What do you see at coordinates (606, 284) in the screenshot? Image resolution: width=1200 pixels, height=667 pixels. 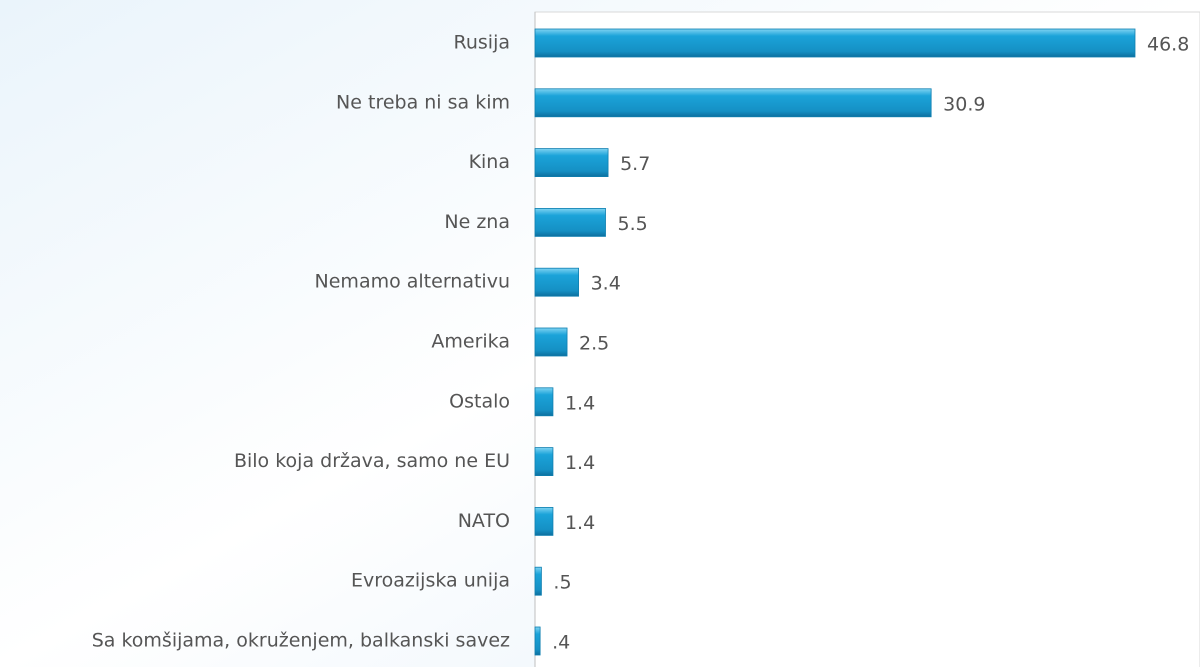 I see `value-label: 3.4` at bounding box center [606, 284].